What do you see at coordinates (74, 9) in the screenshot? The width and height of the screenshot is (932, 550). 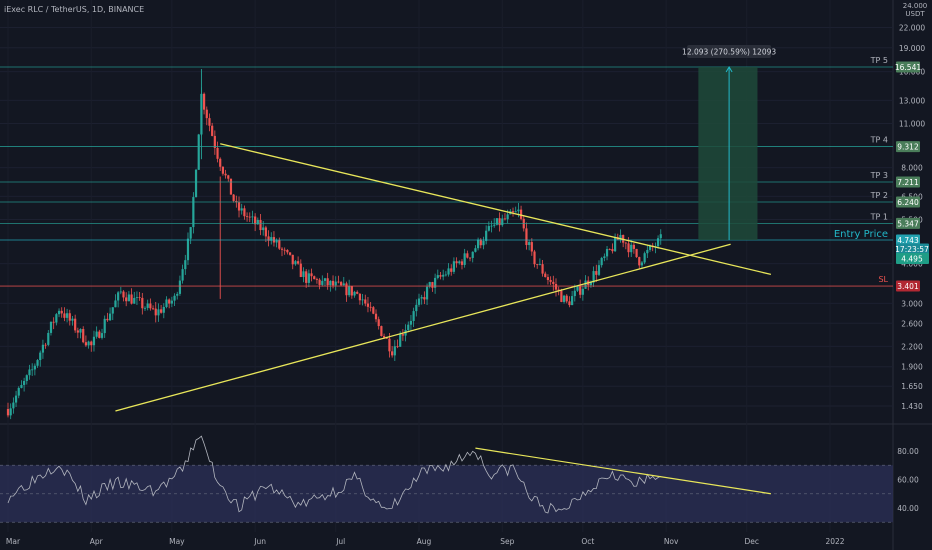 I see `symbol-title: iExec RLC / TetherUS, 1D, BINANCE` at bounding box center [74, 9].